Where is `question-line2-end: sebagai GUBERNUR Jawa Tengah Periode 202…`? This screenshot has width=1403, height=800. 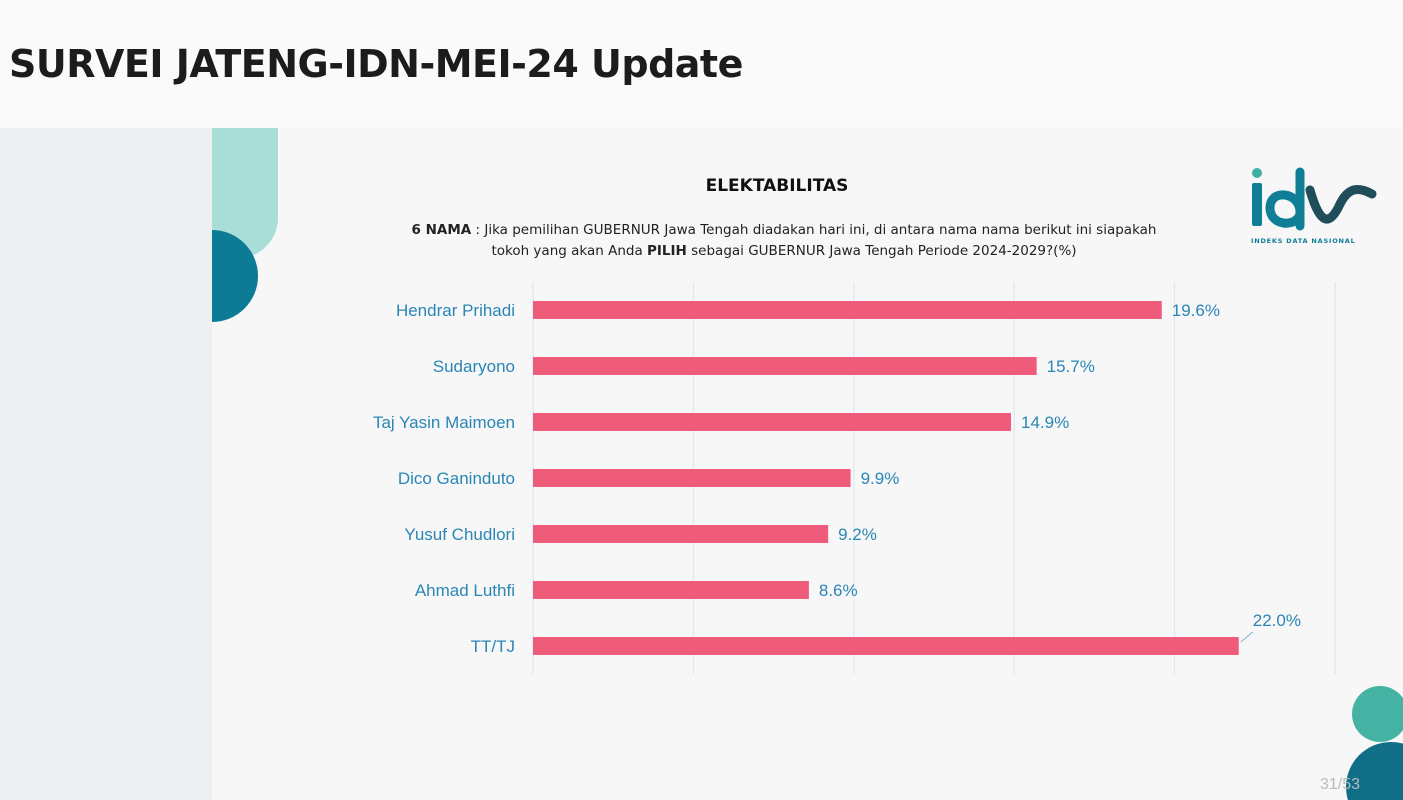 question-line2-end: sebagai GUBERNUR Jawa Tengah Periode 202… is located at coordinates (881, 251).